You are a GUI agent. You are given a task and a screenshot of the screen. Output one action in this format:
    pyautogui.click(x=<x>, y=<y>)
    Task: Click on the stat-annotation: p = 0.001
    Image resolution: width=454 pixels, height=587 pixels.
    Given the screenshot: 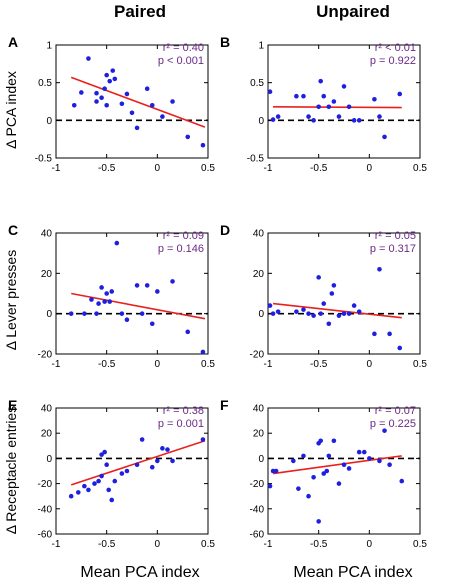 What is the action you would take?
    pyautogui.click(x=181, y=424)
    